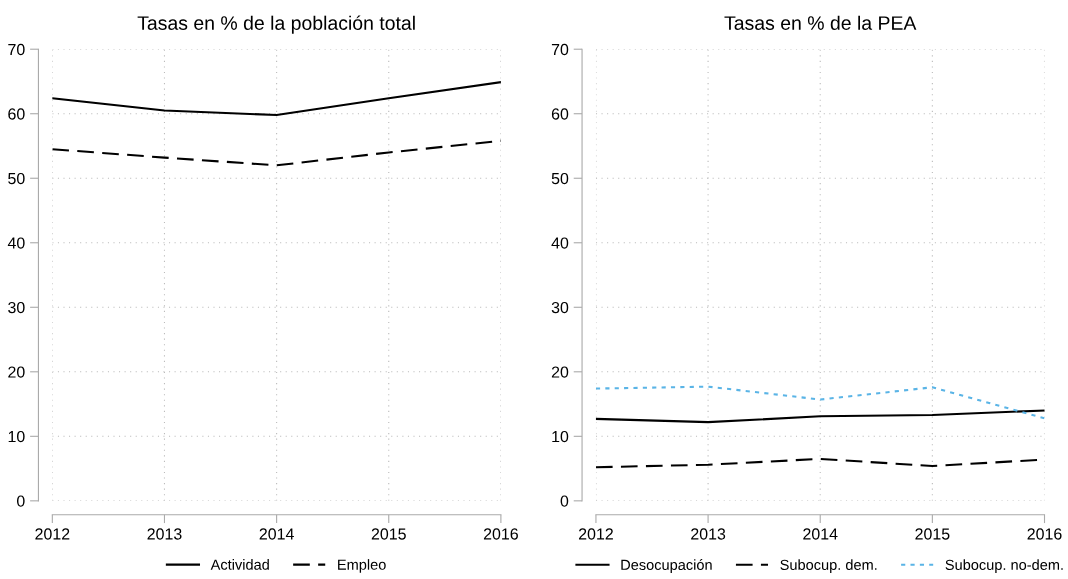  I want to click on legend-label: Empleo, so click(362, 566).